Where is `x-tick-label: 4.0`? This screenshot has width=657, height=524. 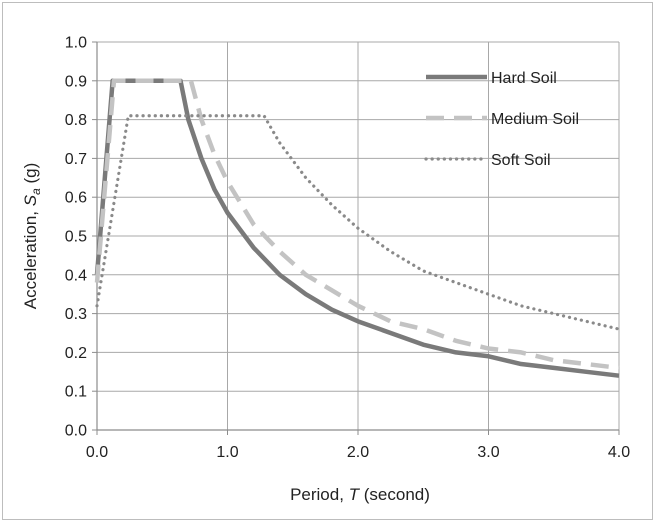
x-tick-label: 4.0 is located at coordinates (619, 452).